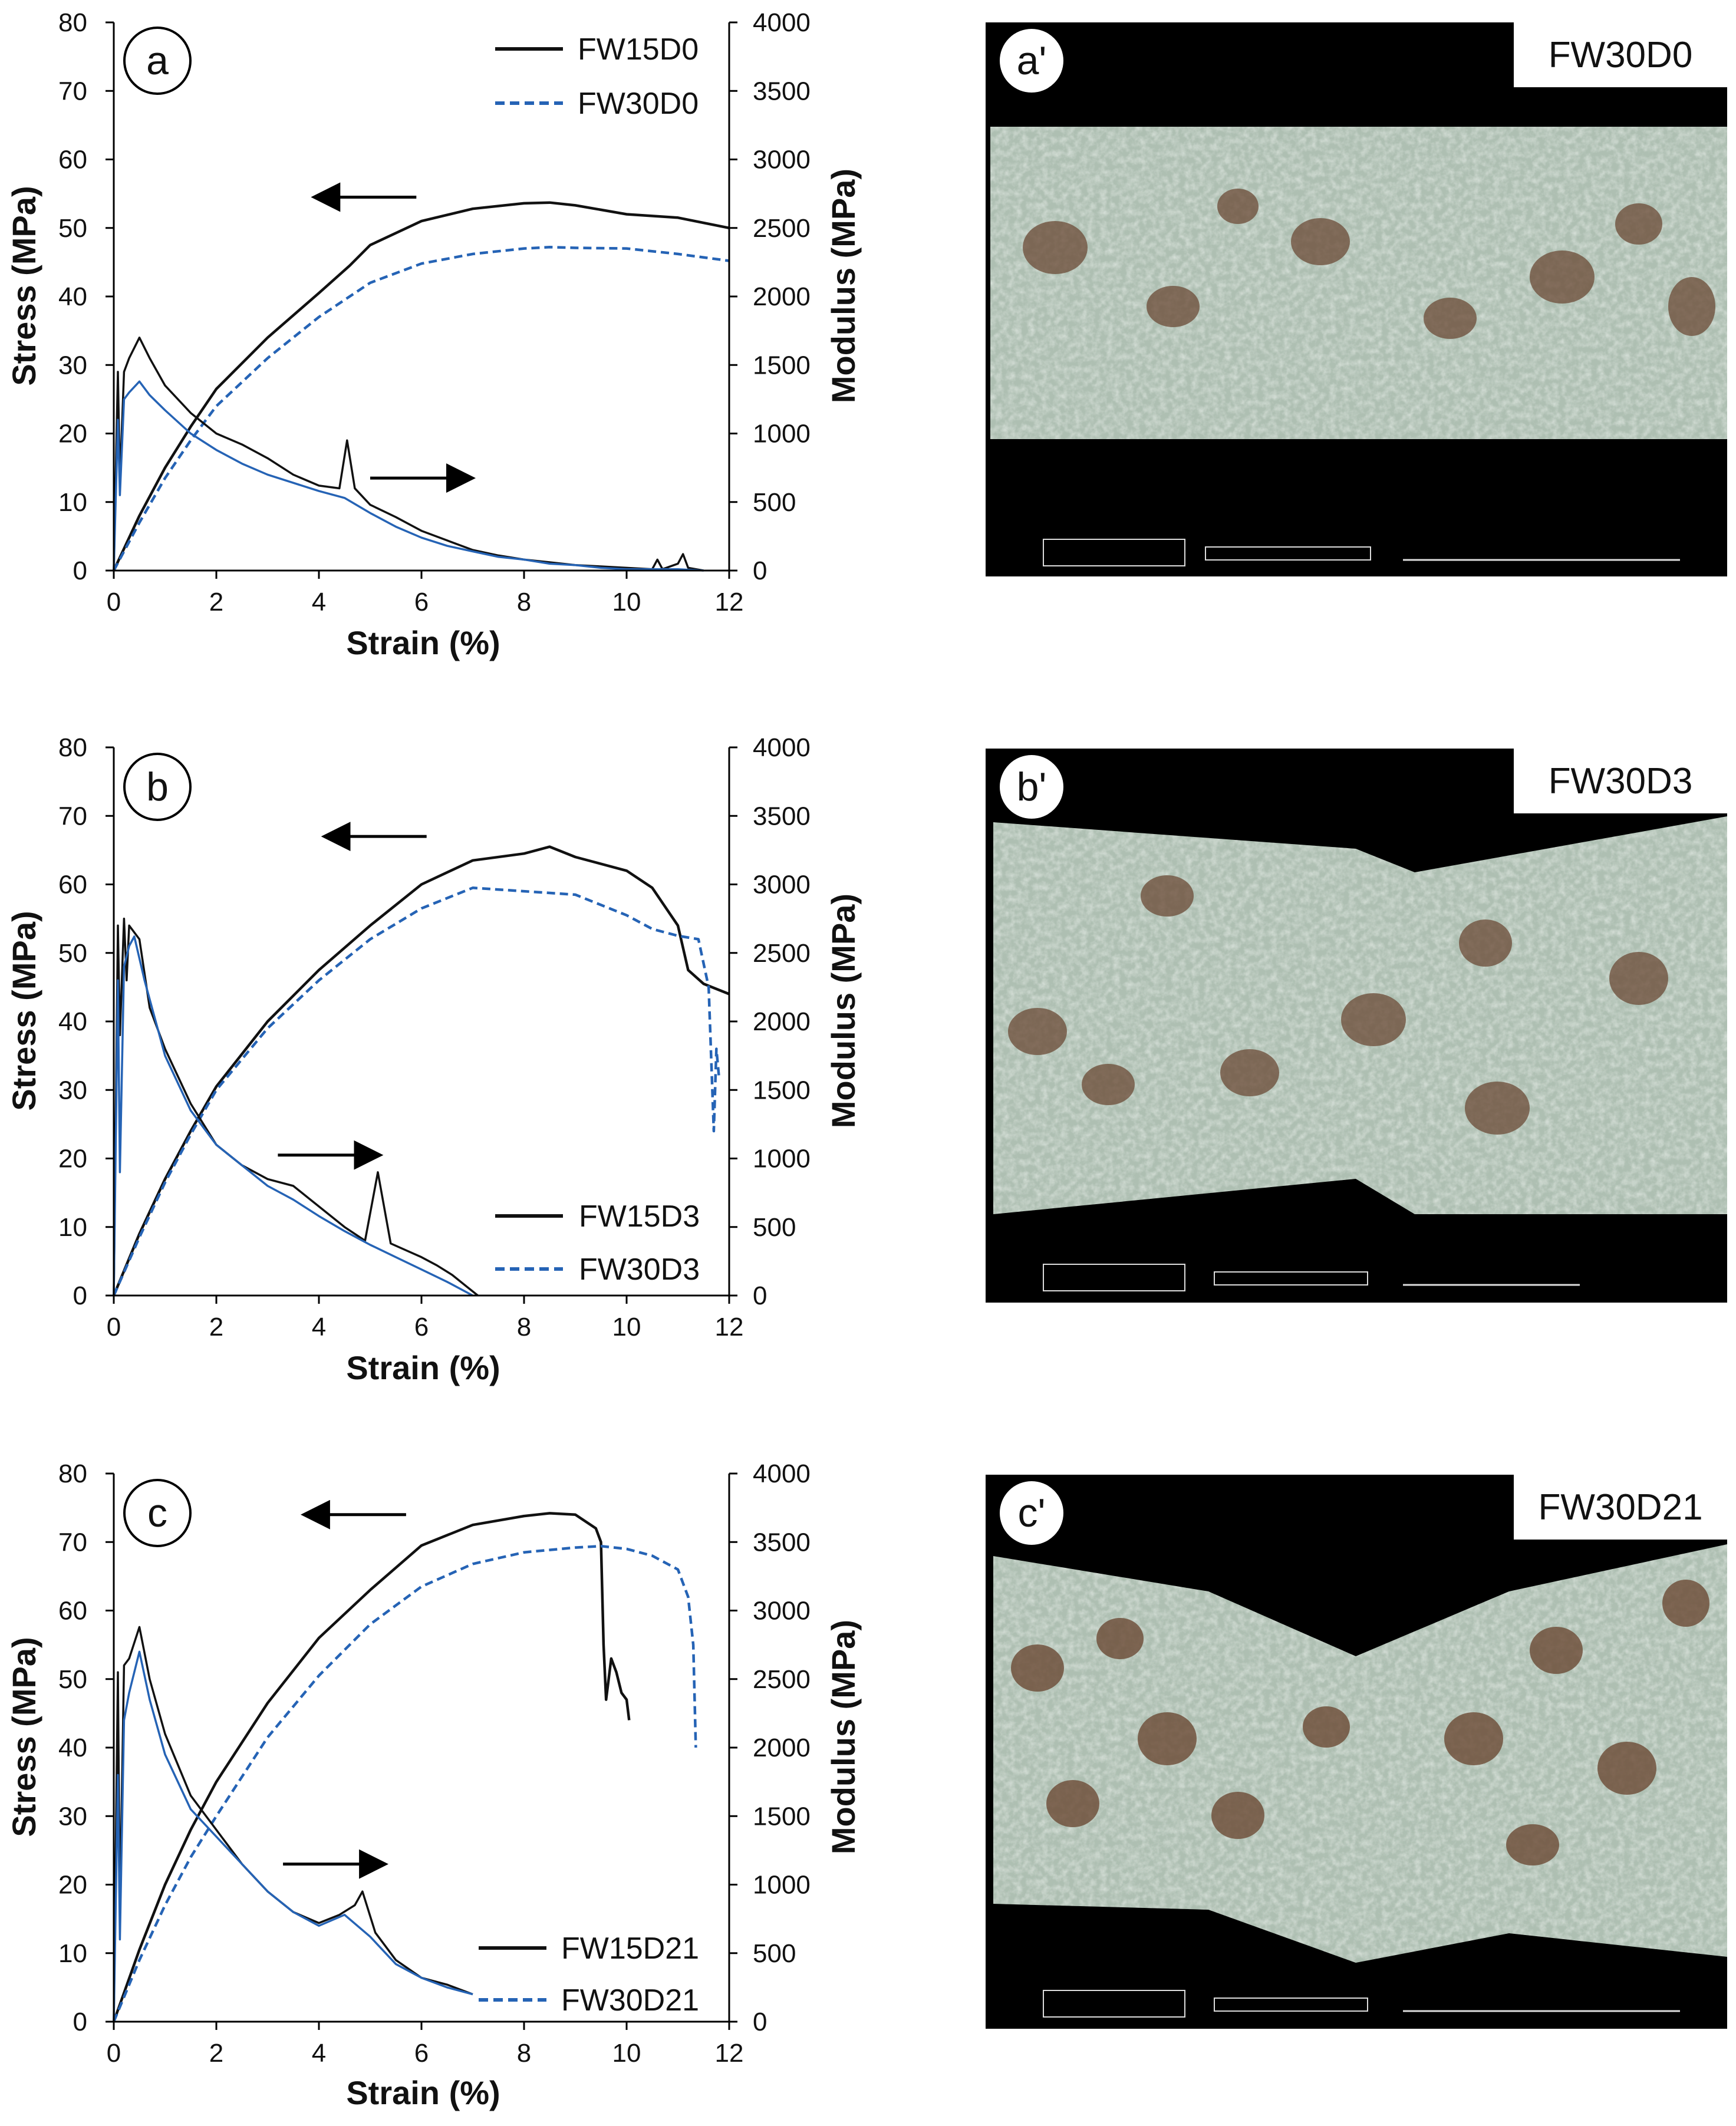  I want to click on panel-label: b', so click(1032, 786).